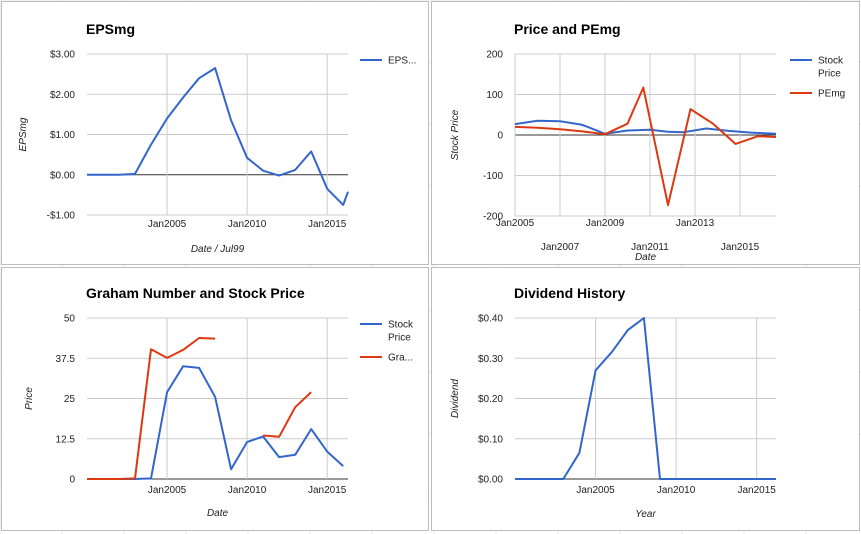  What do you see at coordinates (605, 223) in the screenshot?
I see `x-tick-label: Jan2009` at bounding box center [605, 223].